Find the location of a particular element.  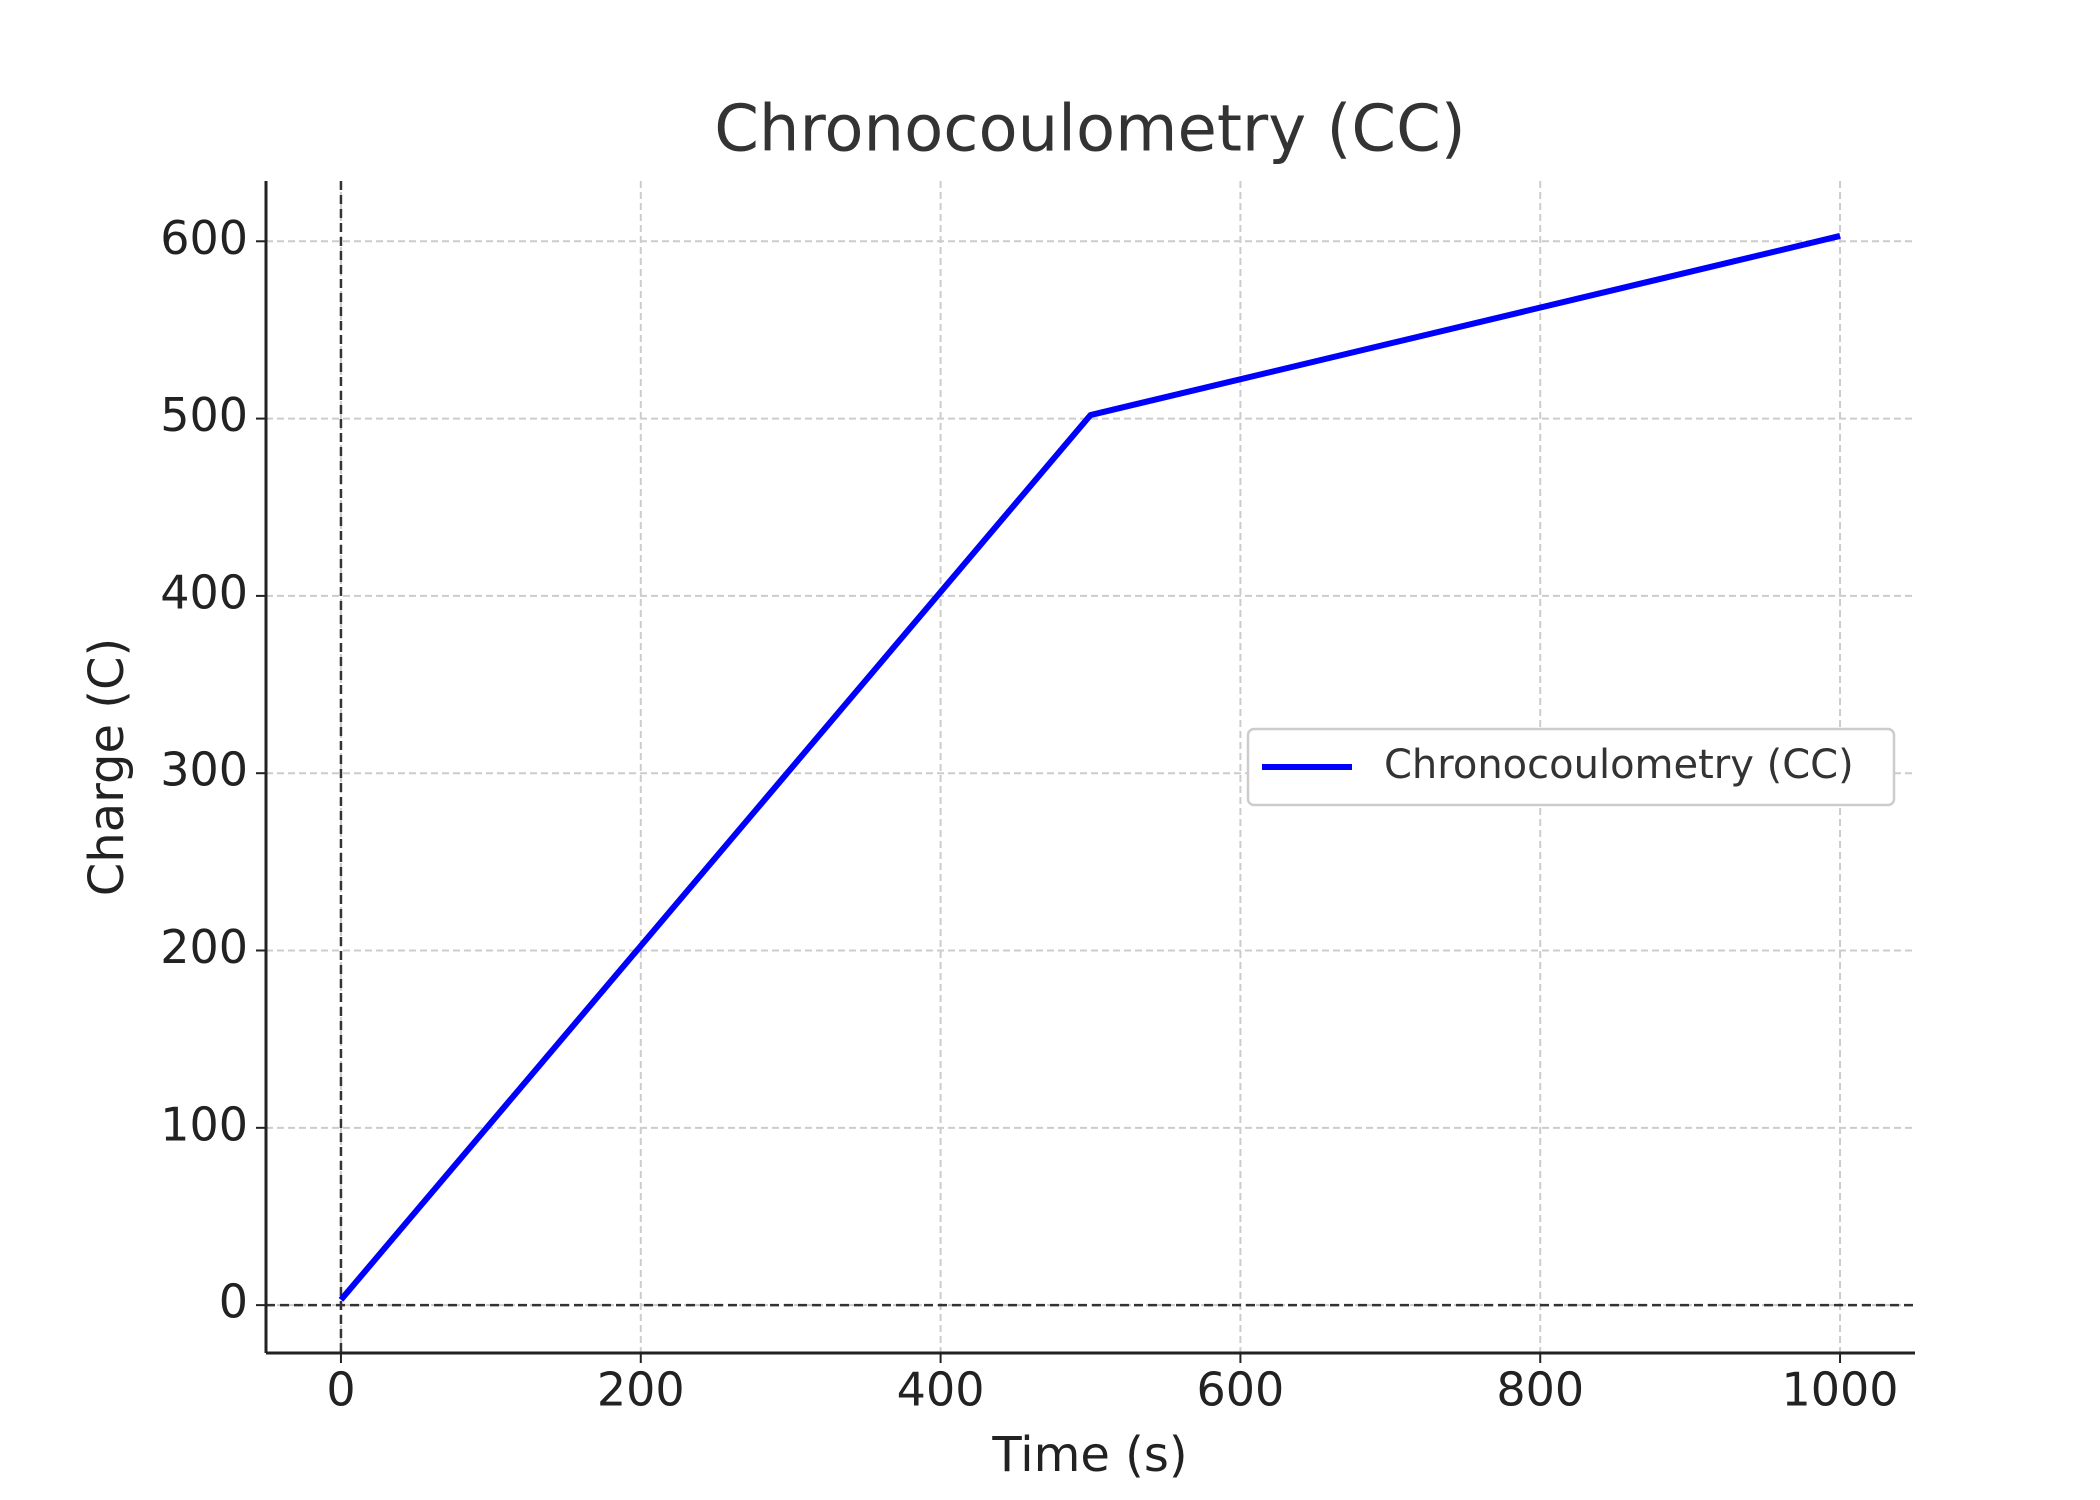

legend: Chronocoulometry (CC) is located at coordinates (1571, 767).